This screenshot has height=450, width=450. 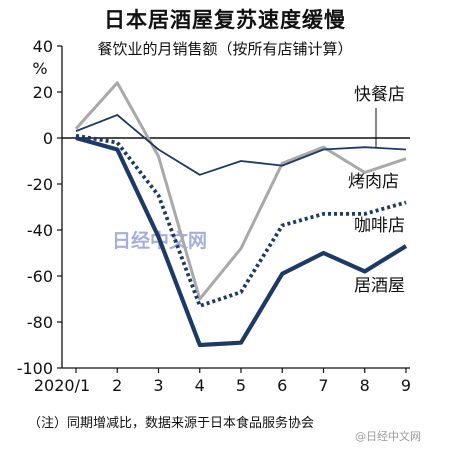 What do you see at coordinates (48, 138) in the screenshot?
I see `y-tick-label: 0` at bounding box center [48, 138].